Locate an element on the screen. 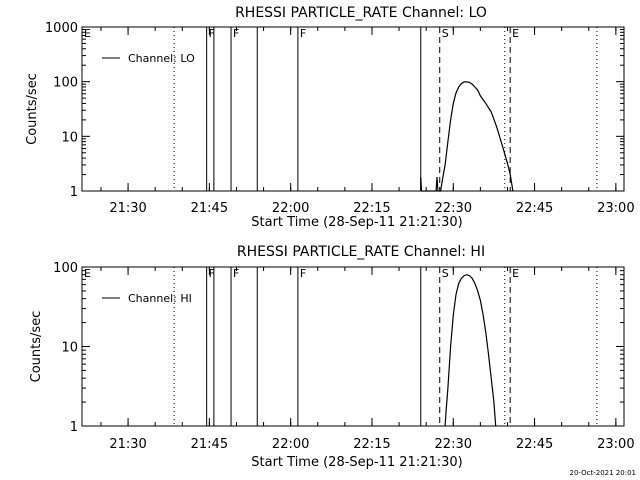 The width and height of the screenshot is (640, 480). chart-title: RHESSI PARTICLE_RATE Channel: HI is located at coordinates (361, 252).